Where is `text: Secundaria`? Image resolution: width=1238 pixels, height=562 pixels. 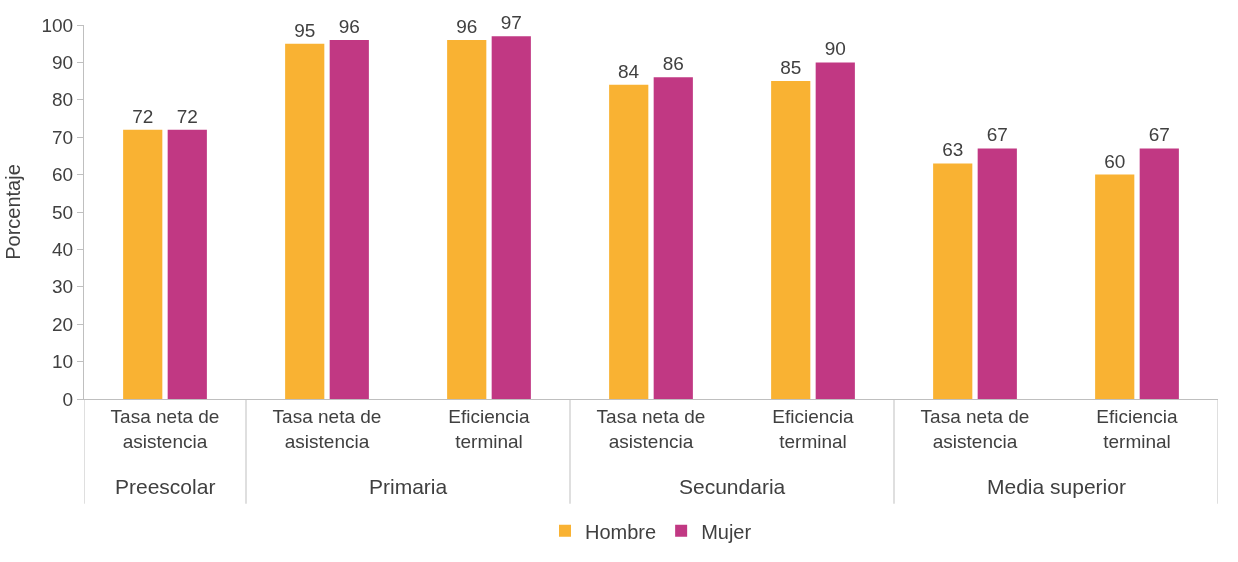 text: Secundaria is located at coordinates (732, 486).